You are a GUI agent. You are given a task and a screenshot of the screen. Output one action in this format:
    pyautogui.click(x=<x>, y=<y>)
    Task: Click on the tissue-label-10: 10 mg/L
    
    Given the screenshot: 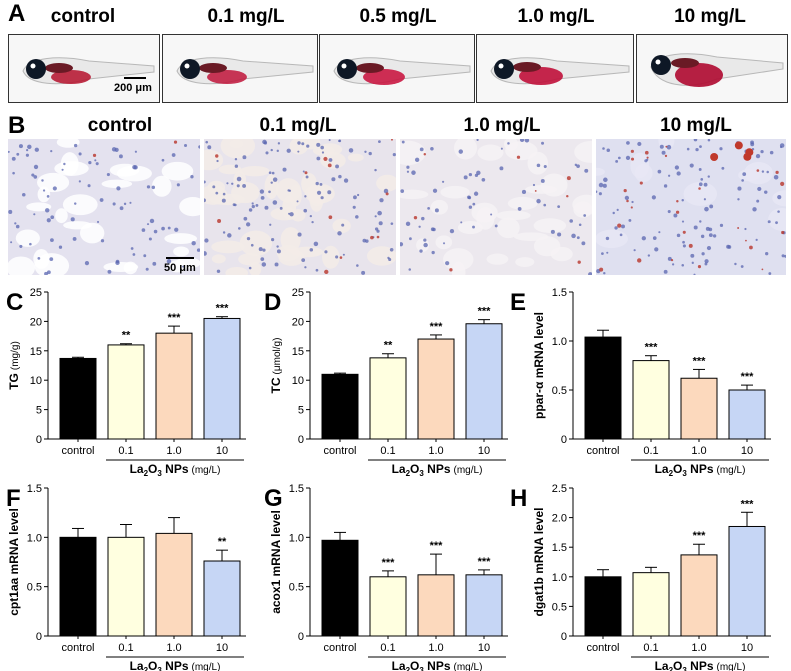 What is the action you would take?
    pyautogui.click(x=696, y=125)
    